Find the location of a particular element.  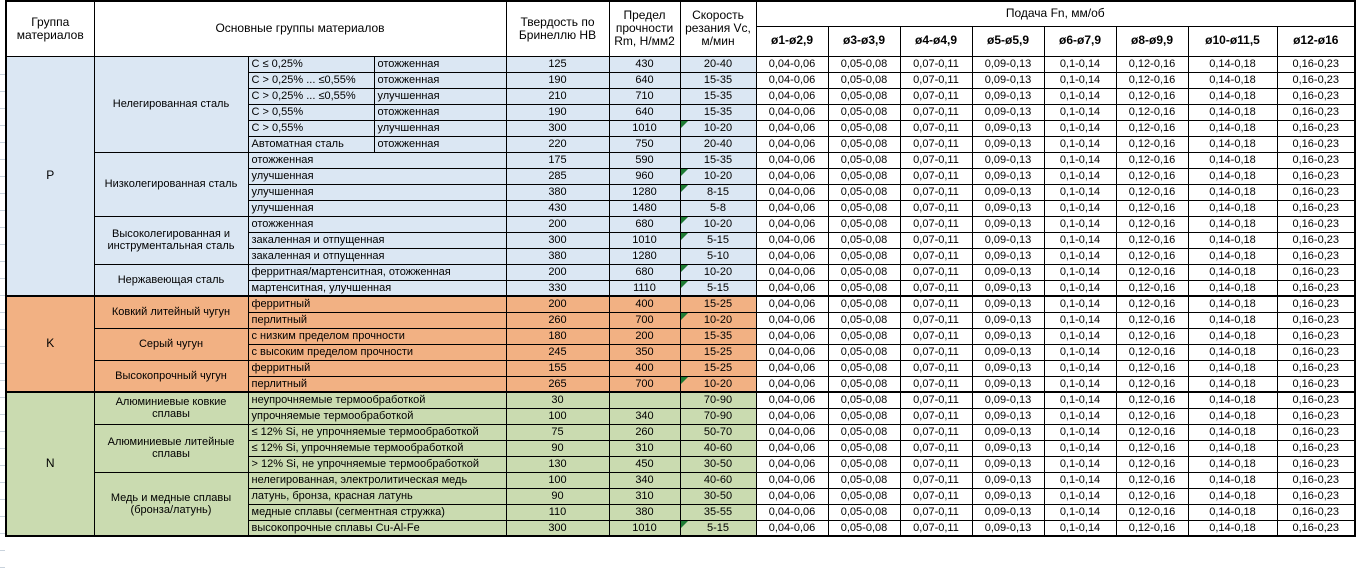

header-feed-dia-4: ø5-ø5,9 is located at coordinates (1008, 41).